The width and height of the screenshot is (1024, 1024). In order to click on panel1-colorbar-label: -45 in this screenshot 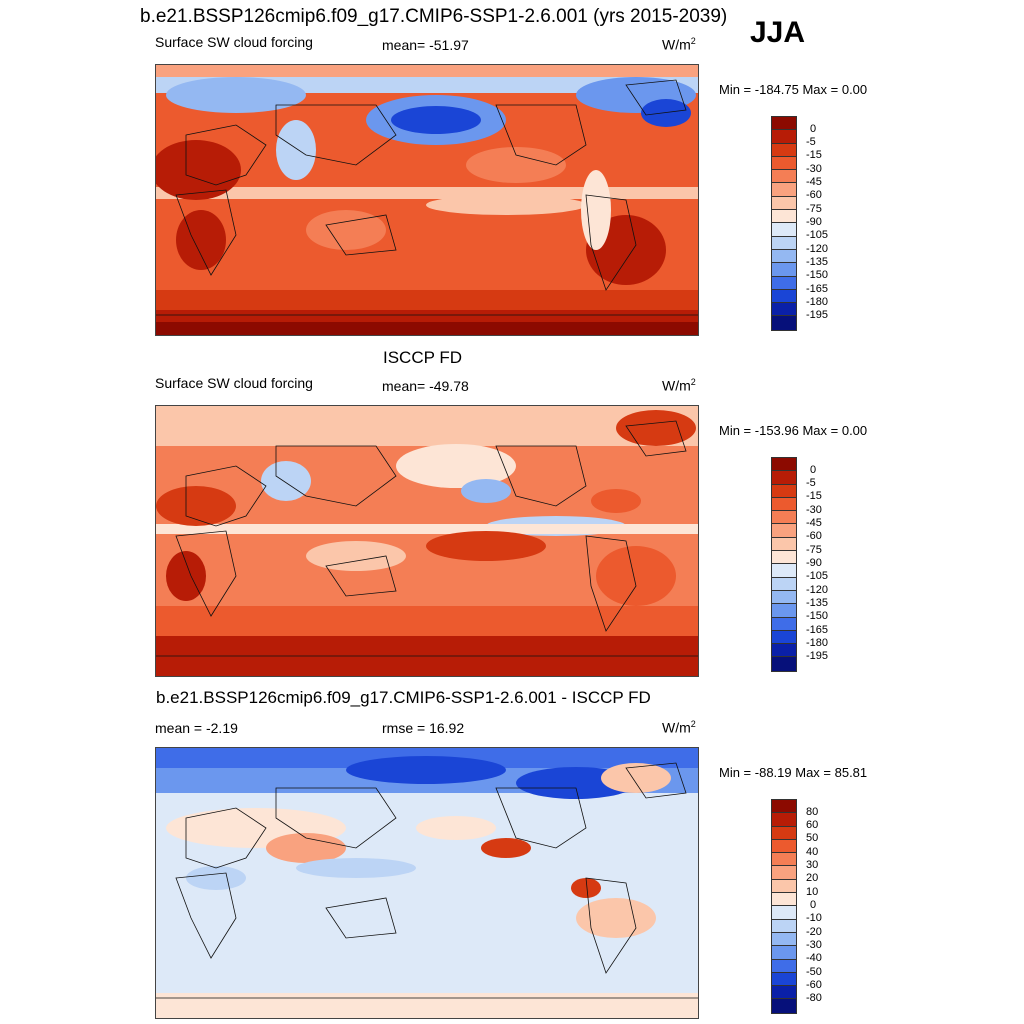, I will do `click(814, 182)`.